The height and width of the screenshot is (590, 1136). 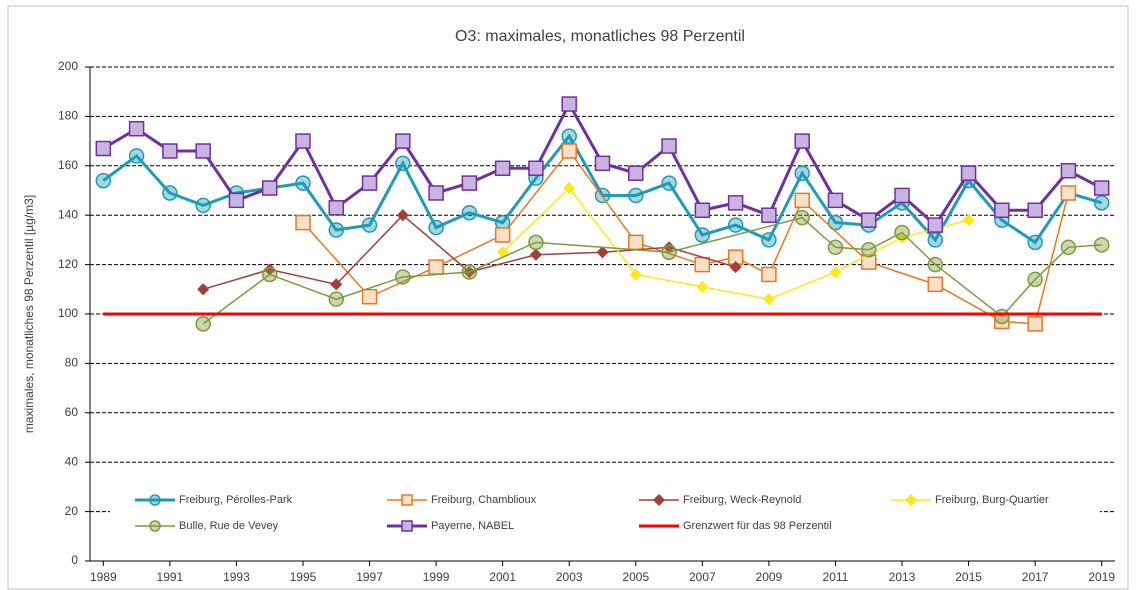 What do you see at coordinates (72, 461) in the screenshot?
I see `y-tick-label: 40` at bounding box center [72, 461].